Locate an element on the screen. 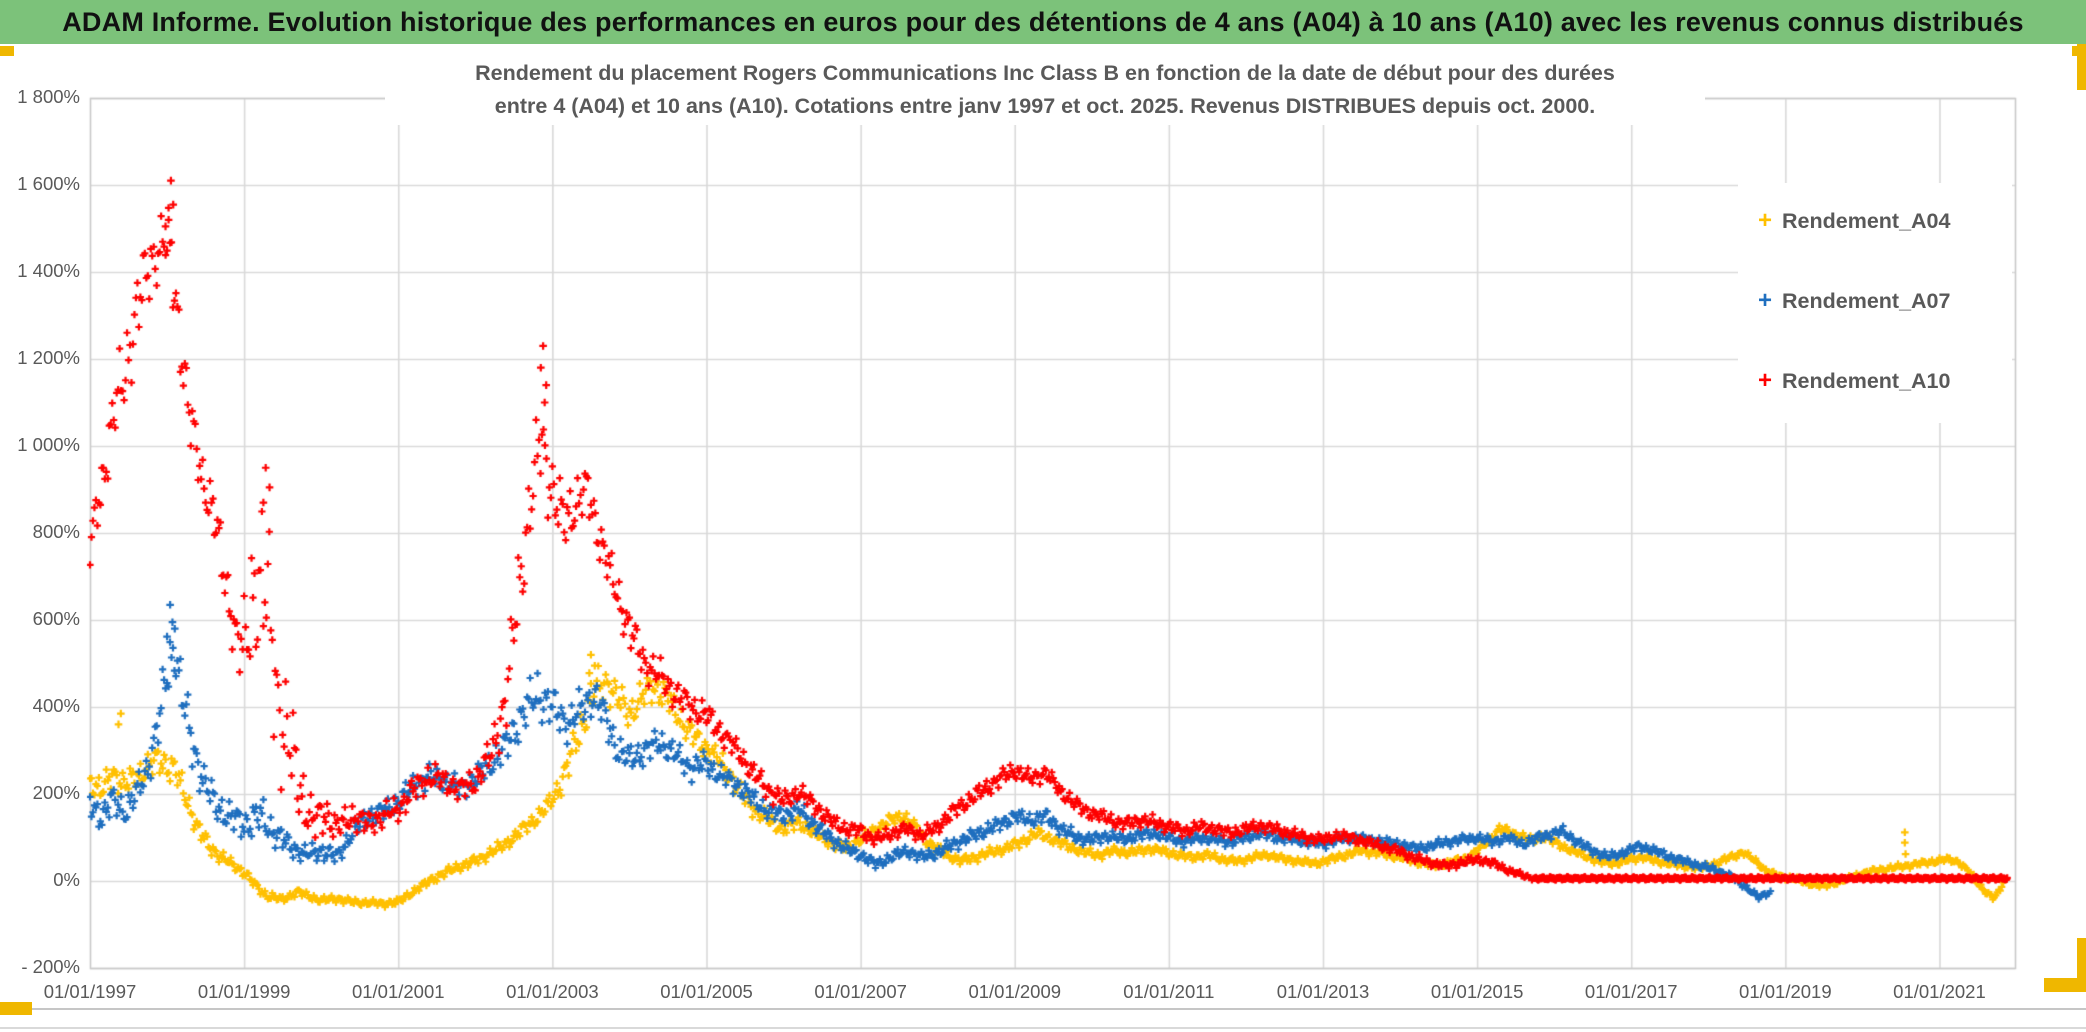 This screenshot has width=2086, height=1032. y-axis-tick-label: 1 000% is located at coordinates (48, 444).